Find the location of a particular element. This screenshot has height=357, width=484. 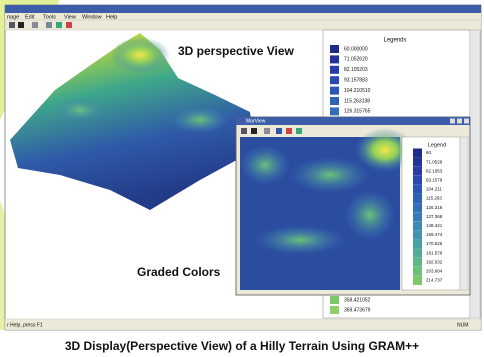

title-bar is located at coordinates (243, 9).